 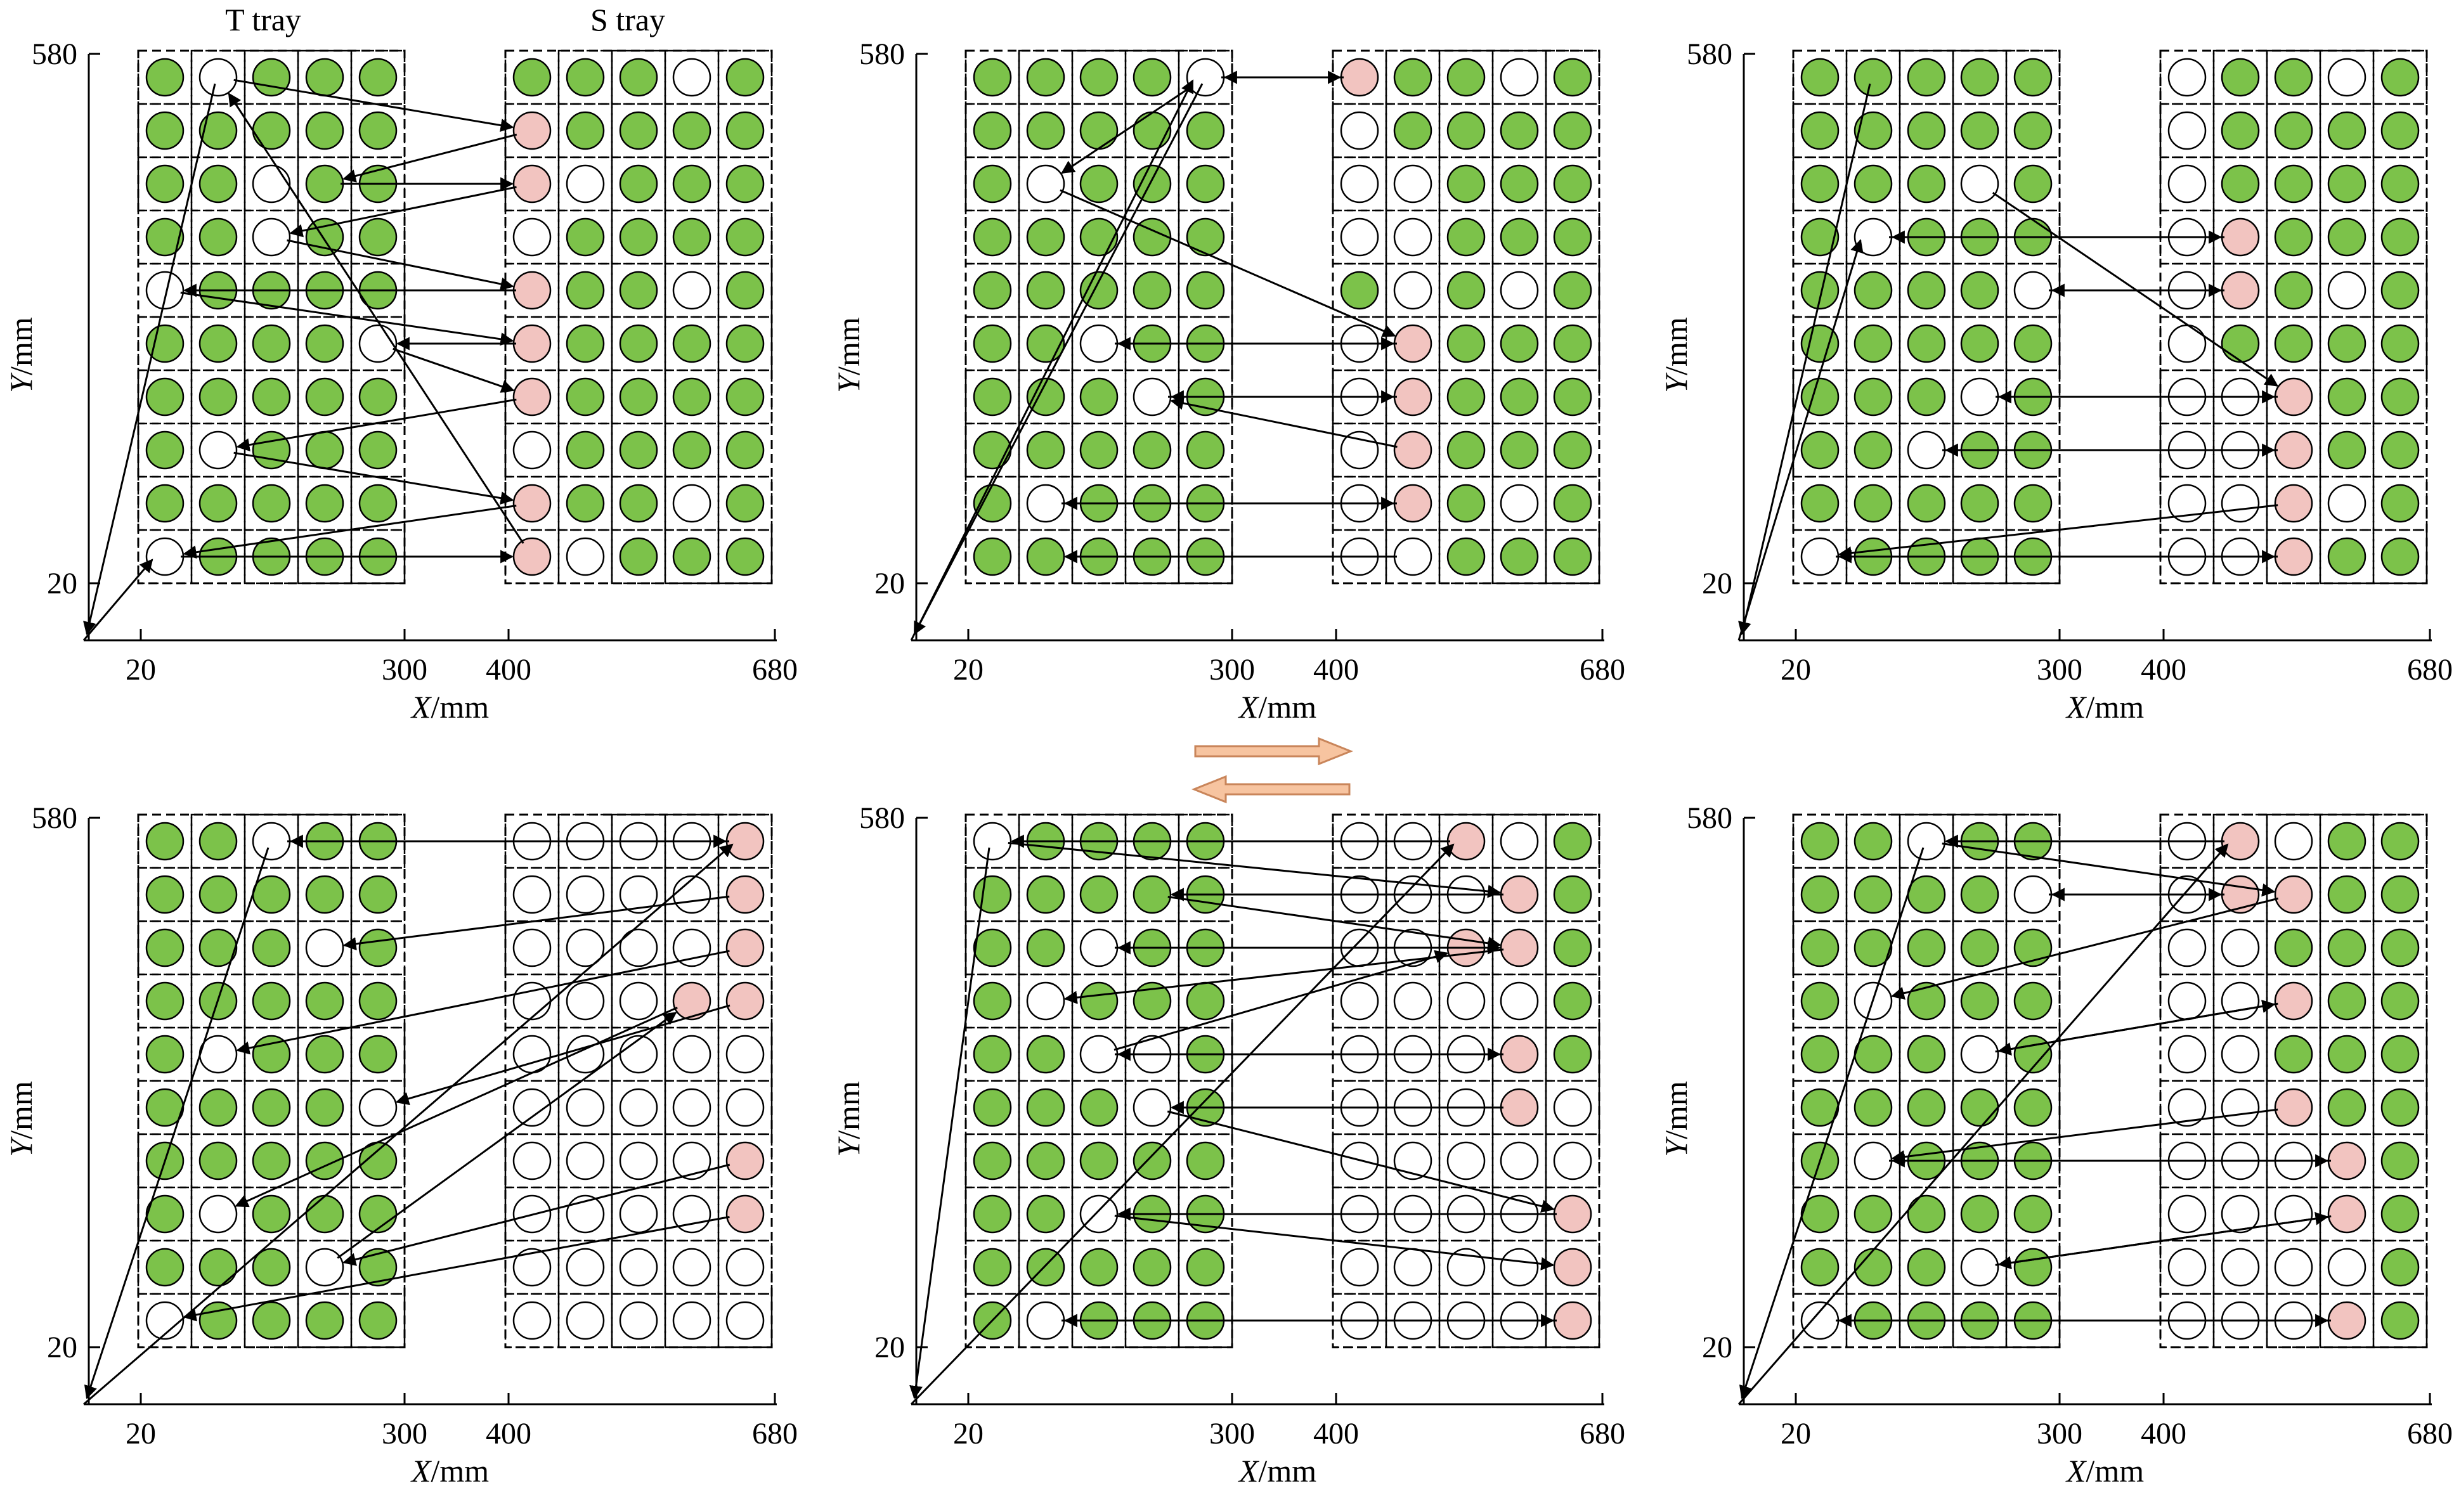 I want to click on x-tick-label: 300, so click(x=2059, y=1434).